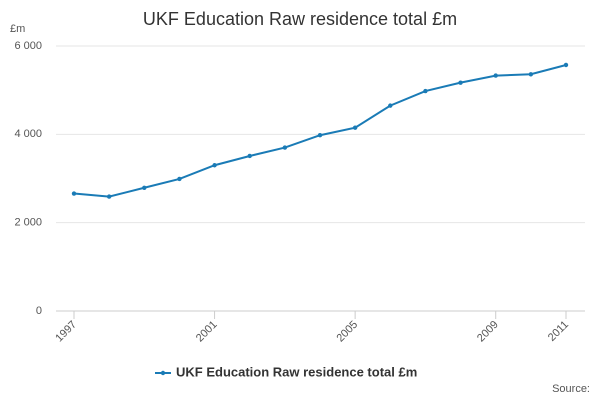 The height and width of the screenshot is (400, 600). I want to click on x-tick-label: 2001, so click(207, 332).